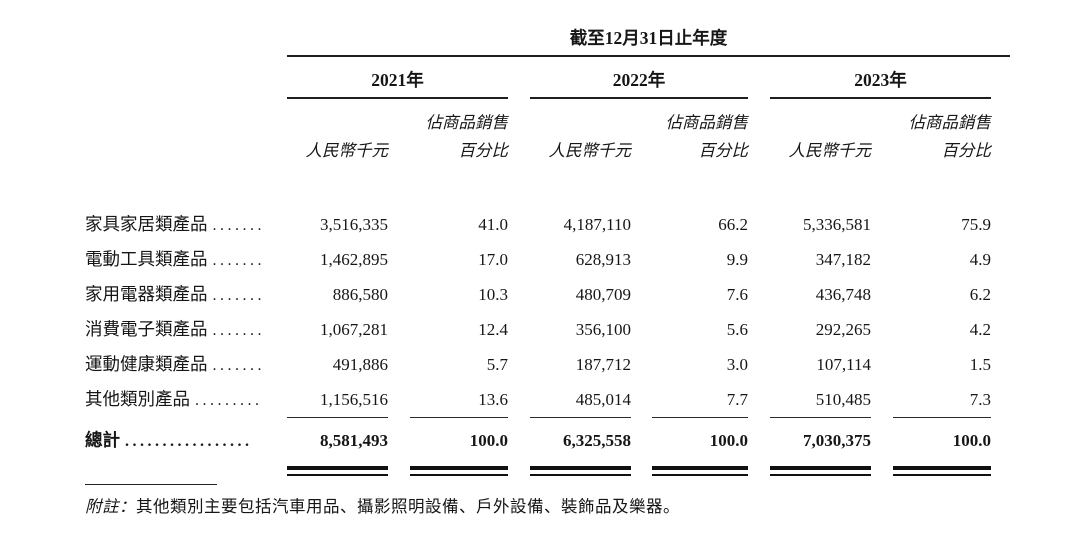 This screenshot has height=541, width=1080. I want to click on total-2023-pct: 100.0, so click(971, 441).